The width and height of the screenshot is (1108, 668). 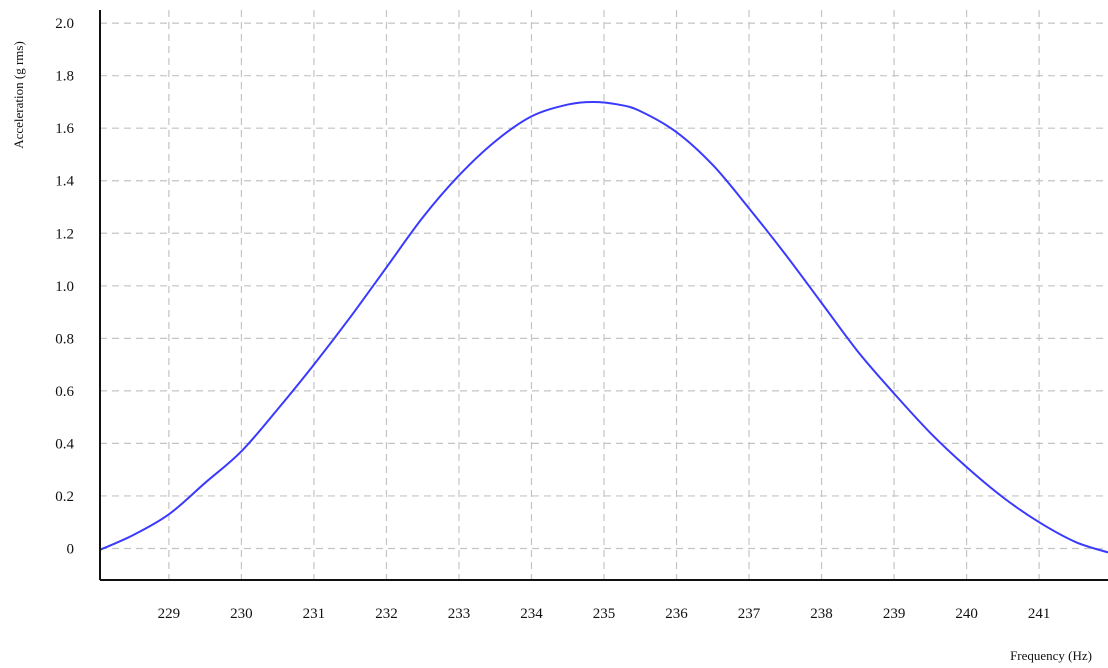 What do you see at coordinates (71, 549) in the screenshot?
I see `y-tick-label: 0` at bounding box center [71, 549].